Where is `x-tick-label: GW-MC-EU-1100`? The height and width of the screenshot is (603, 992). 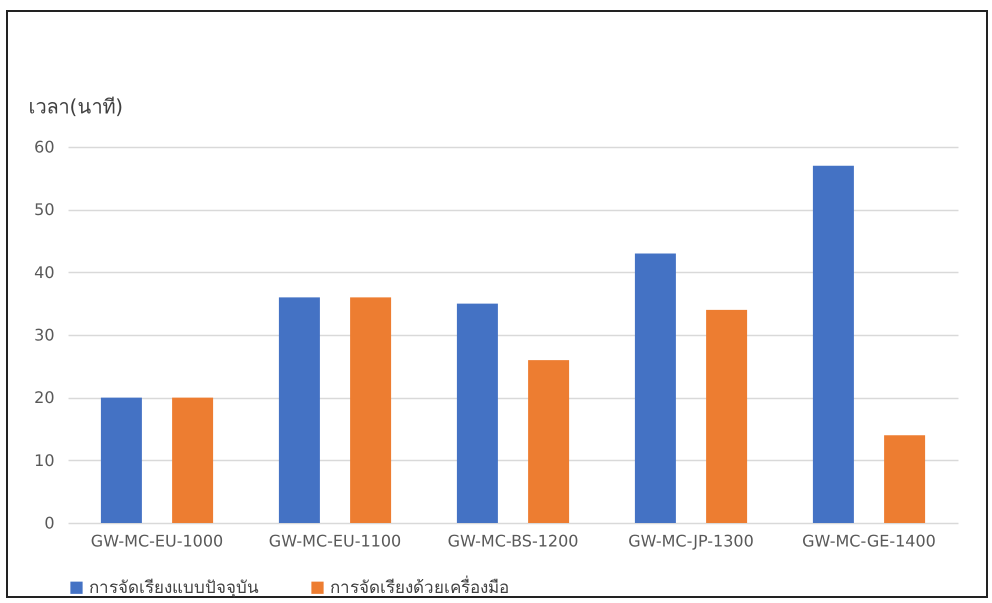
x-tick-label: GW-MC-EU-1100 is located at coordinates (335, 541).